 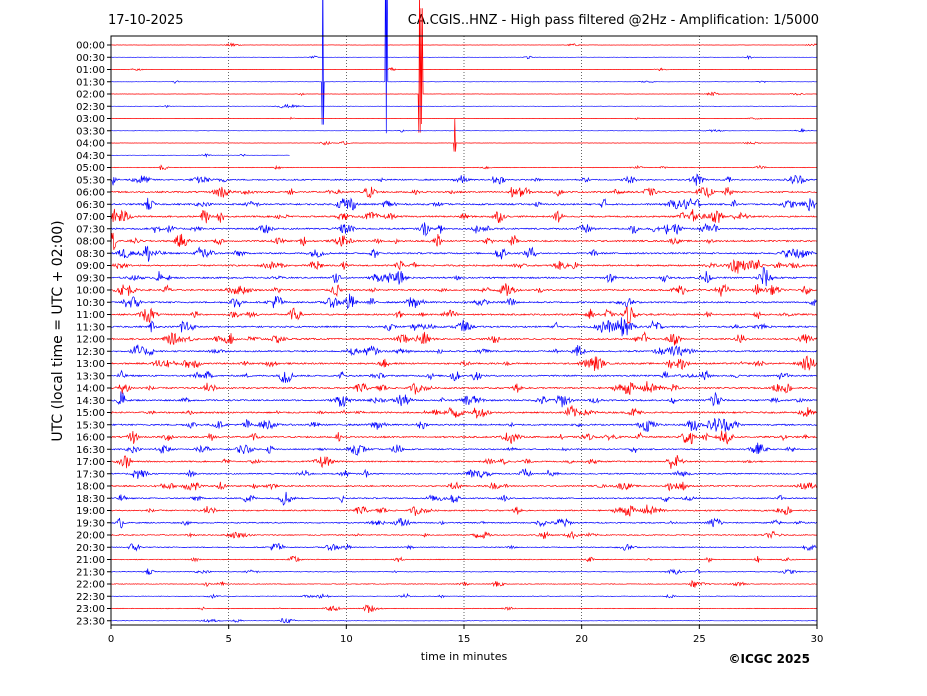 I want to click on y-tick-label: 21:00, so click(x=90, y=560).